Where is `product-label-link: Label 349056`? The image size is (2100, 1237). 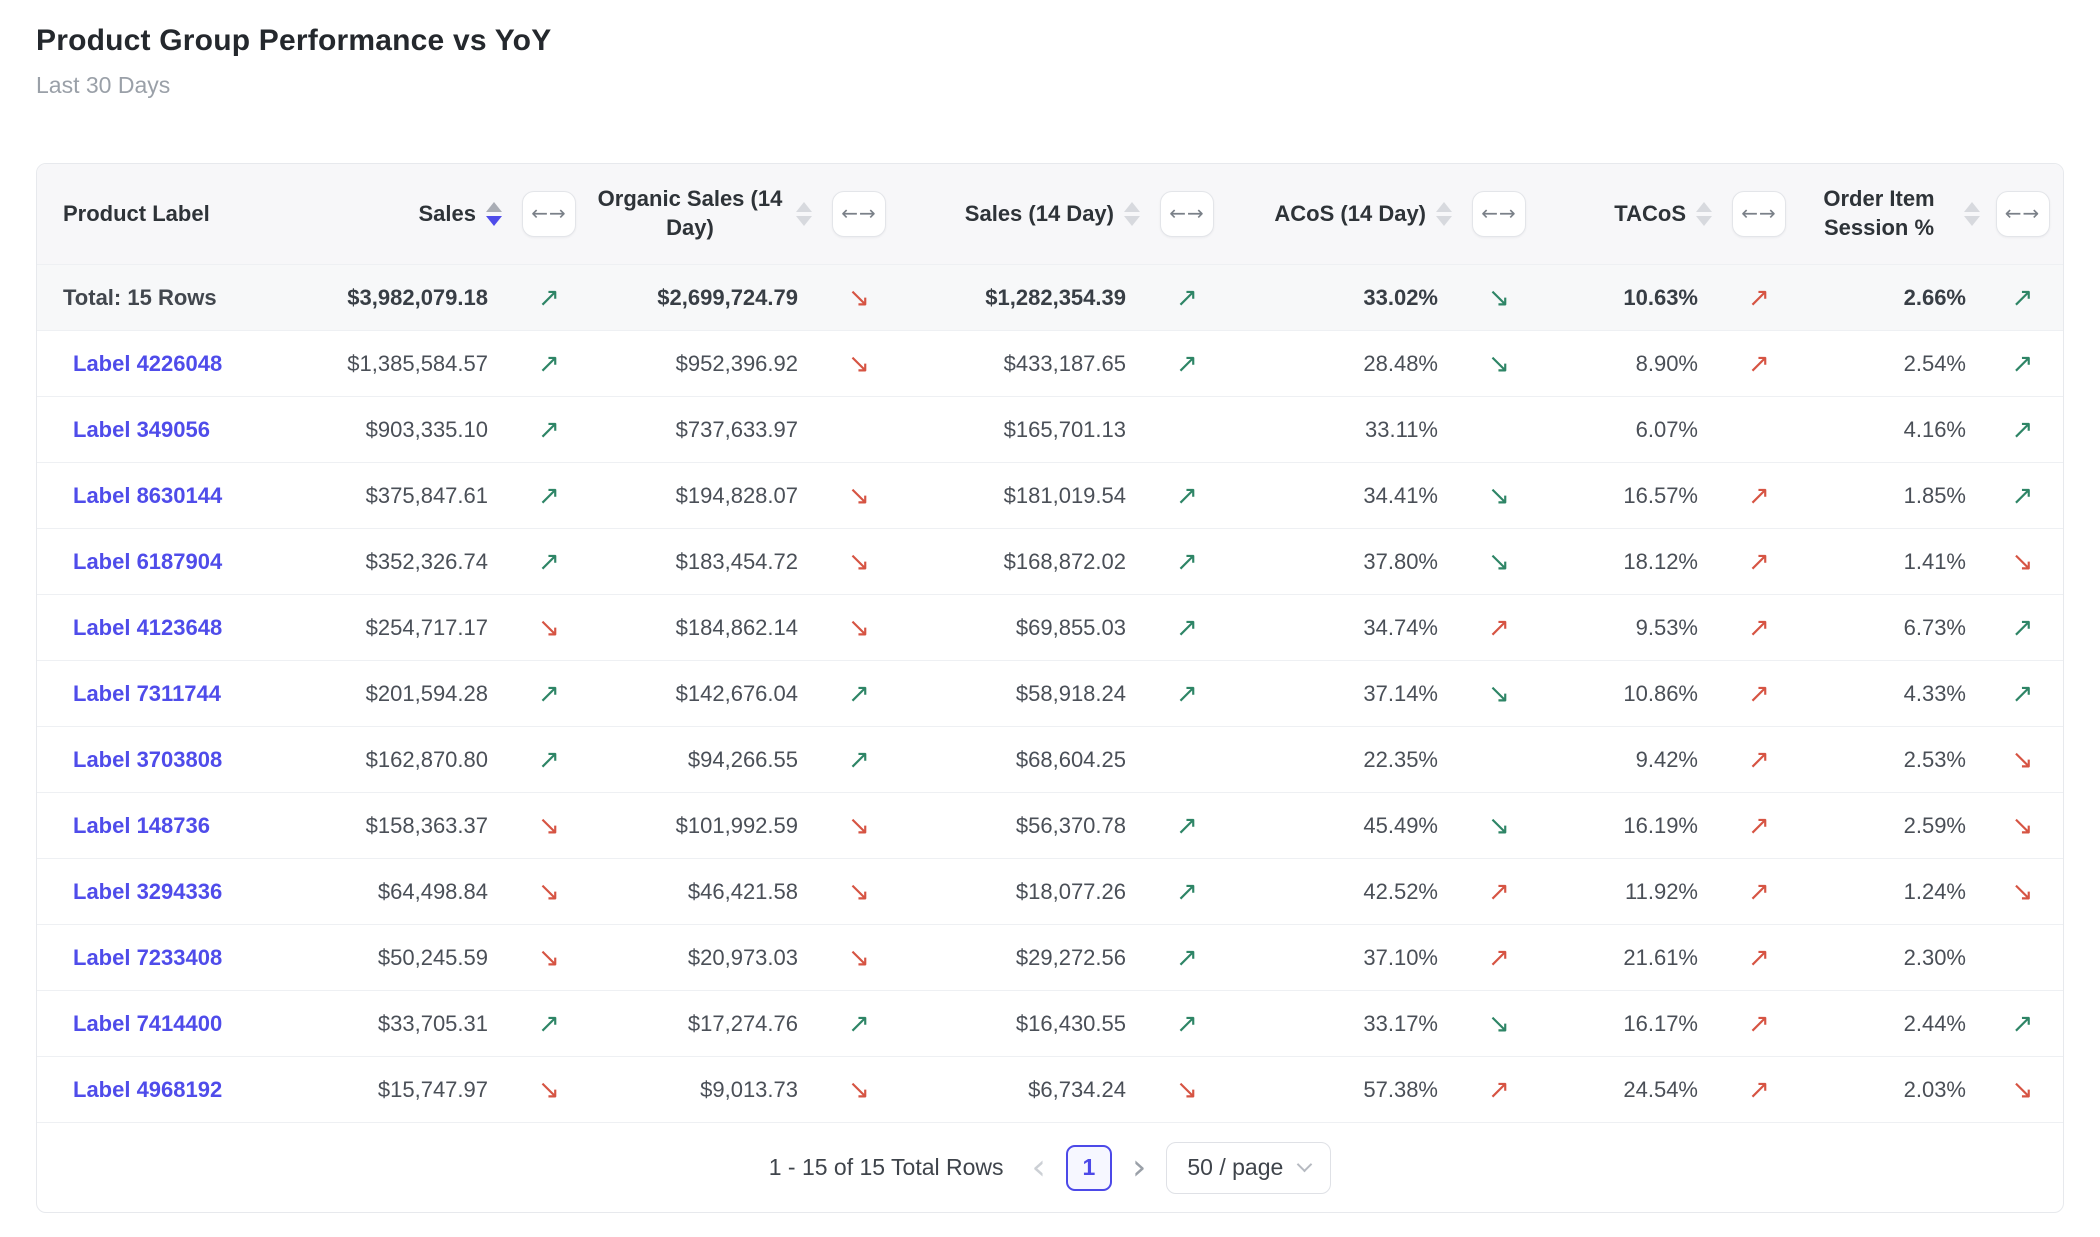 product-label-link: Label 349056 is located at coordinates (141, 429).